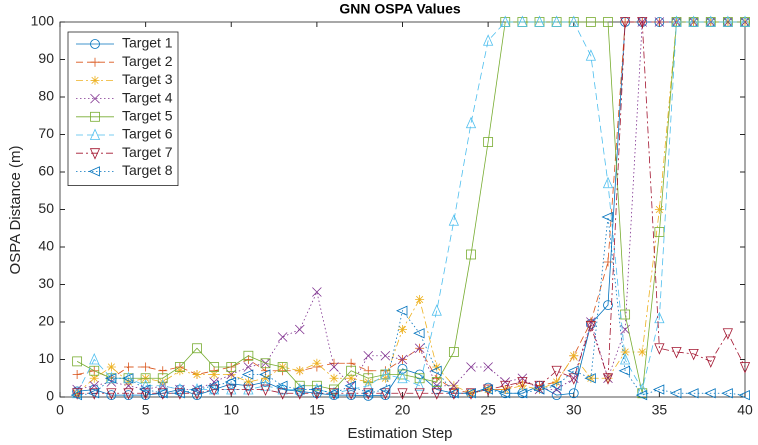 This screenshot has width=758, height=445. I want to click on legend-box, so click(123, 109).